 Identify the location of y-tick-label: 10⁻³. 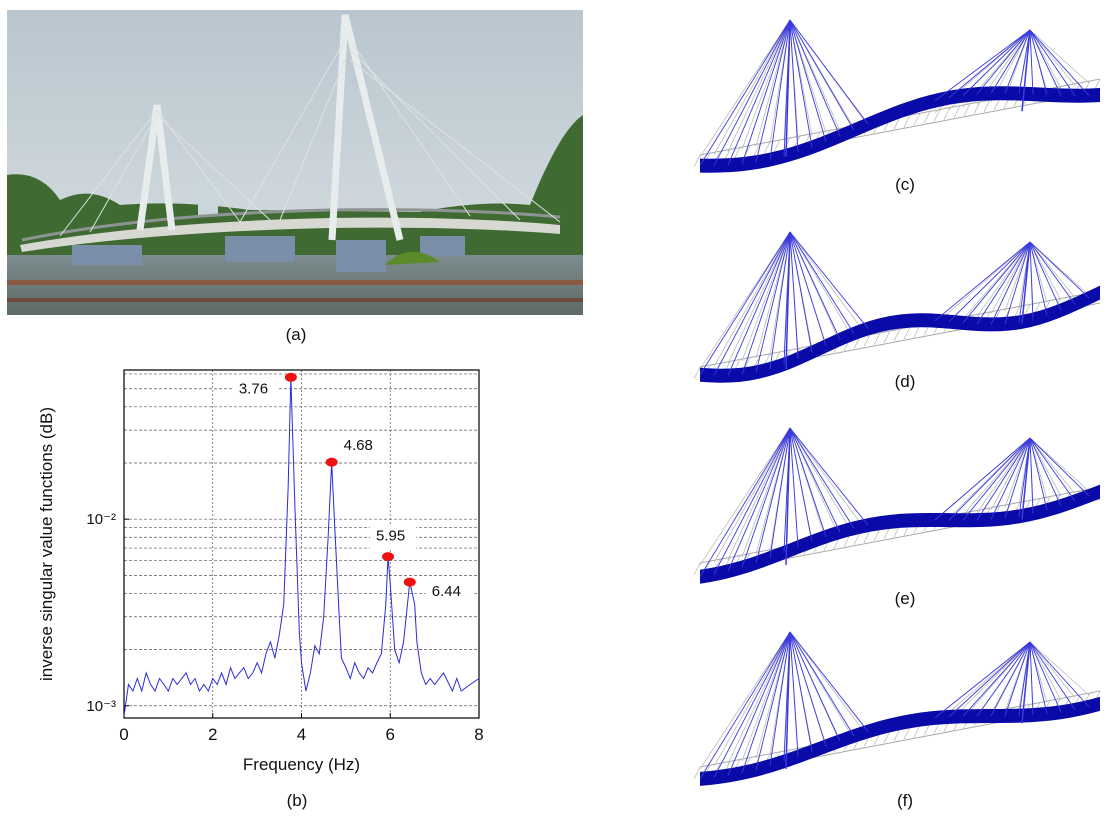
(101, 706).